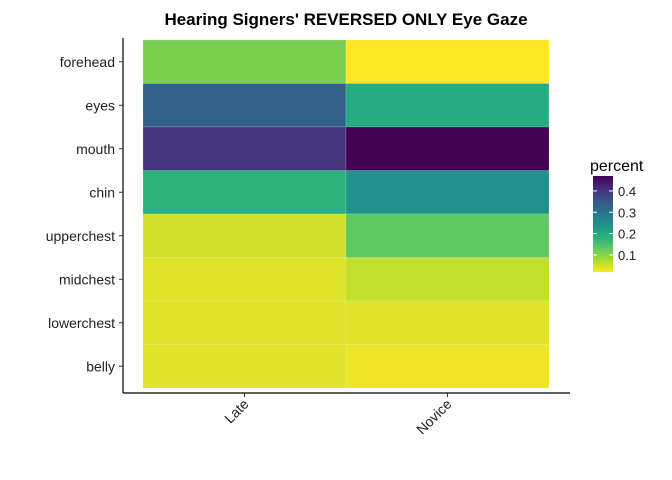  What do you see at coordinates (236, 411) in the screenshot?
I see `x-tick-label: Late` at bounding box center [236, 411].